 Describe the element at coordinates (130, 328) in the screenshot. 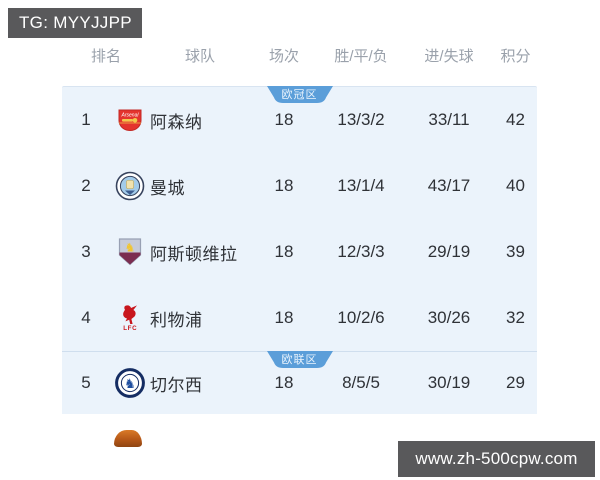

I see `lfc-label: LFC` at that location.